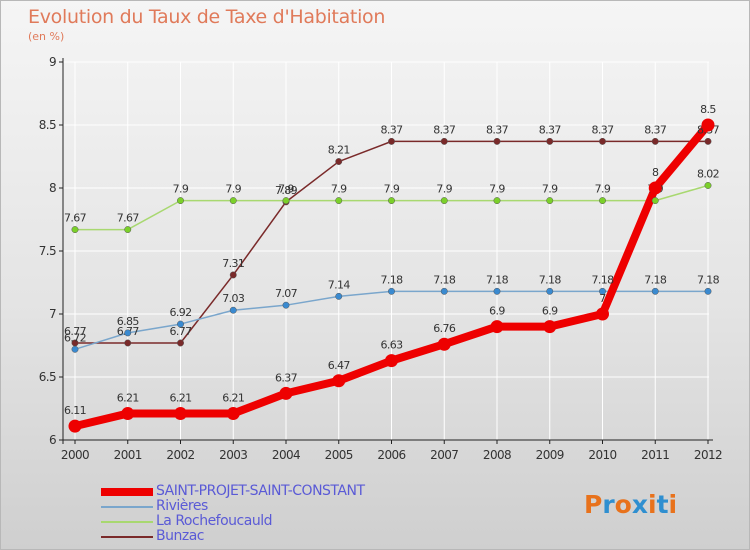  Describe the element at coordinates (339, 455) in the screenshot. I see `x-tick-label: 2005` at that location.